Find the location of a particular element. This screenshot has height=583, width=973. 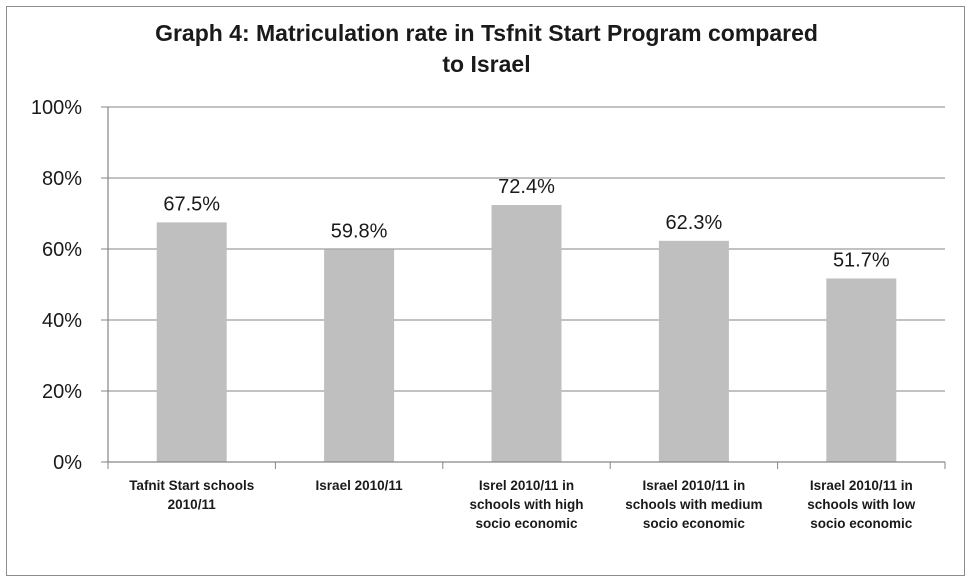

x-tick-label: Isrel 2010/11 in is located at coordinates (526, 485).